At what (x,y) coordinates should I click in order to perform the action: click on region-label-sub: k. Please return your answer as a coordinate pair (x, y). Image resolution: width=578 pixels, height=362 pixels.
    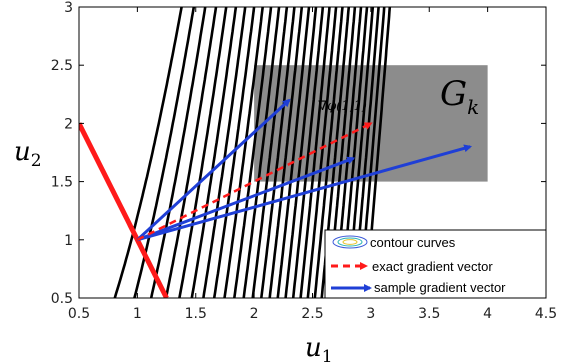
    Looking at the image, I should click on (473, 107).